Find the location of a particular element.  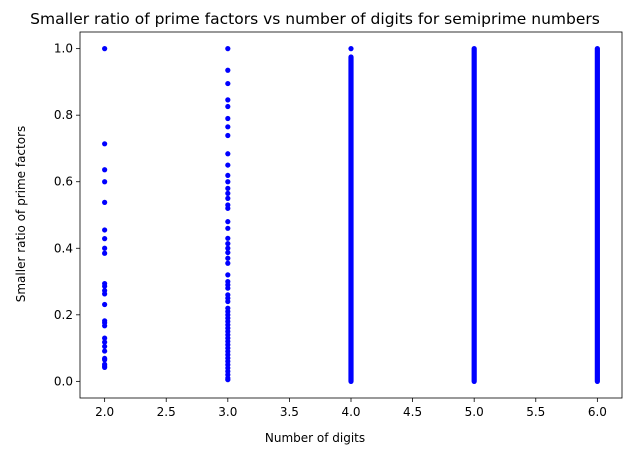

y-axis-label: Smaller ratio of prime factors is located at coordinates (21, 214).